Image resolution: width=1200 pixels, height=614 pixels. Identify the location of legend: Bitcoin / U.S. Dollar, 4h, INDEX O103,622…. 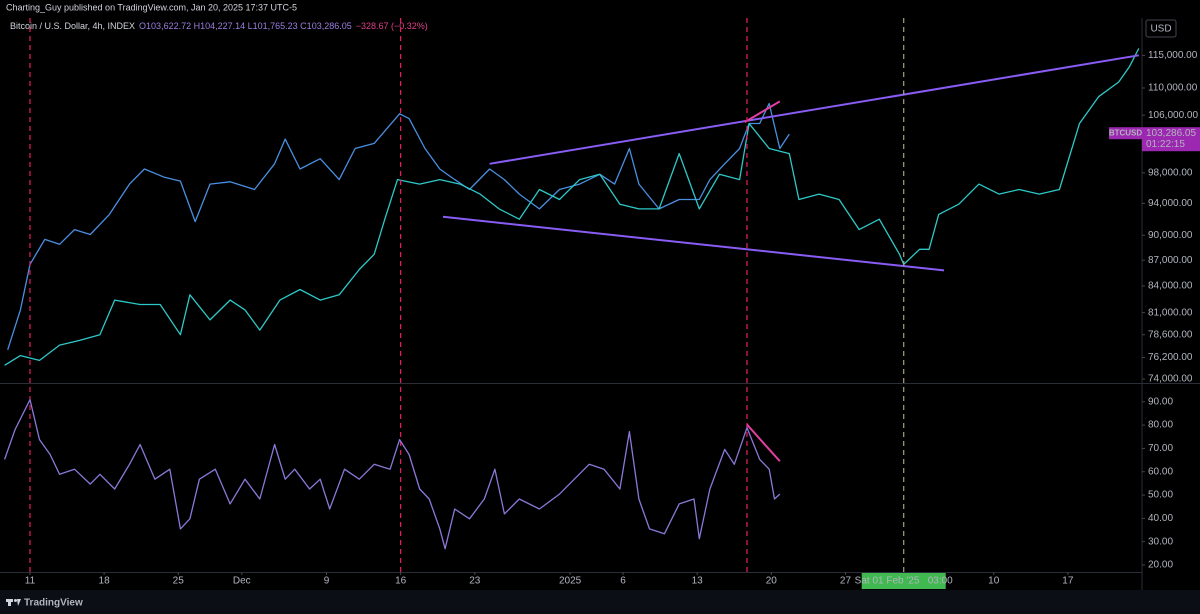
(219, 26).